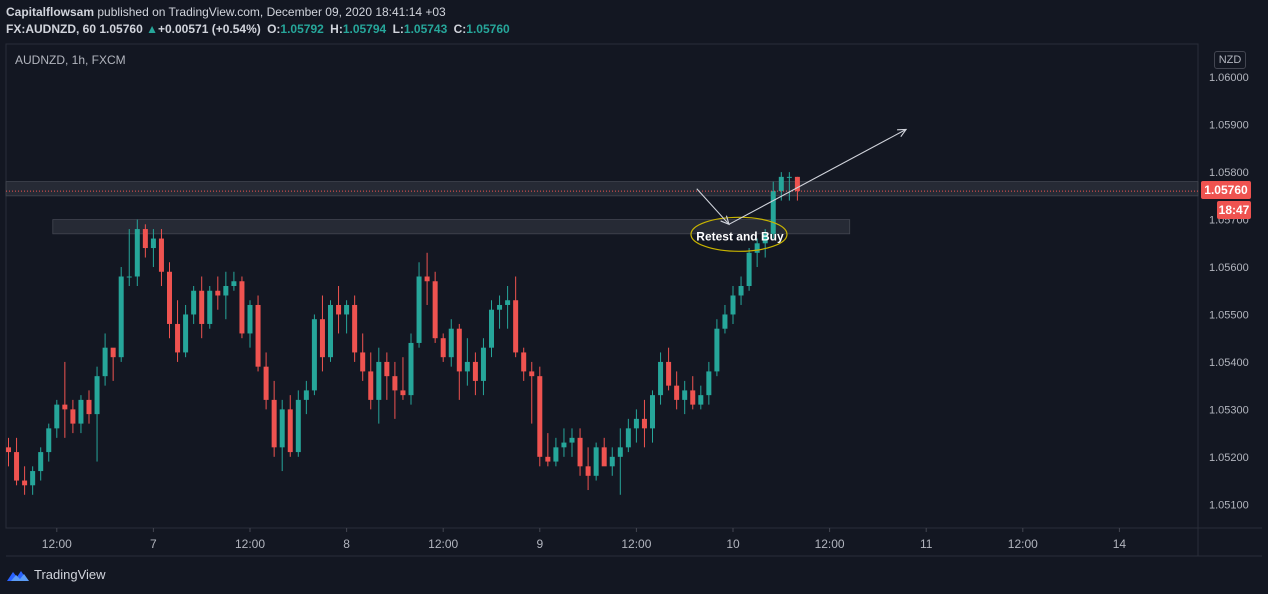  What do you see at coordinates (364, 29) in the screenshot?
I see `high-value: 1.05794` at bounding box center [364, 29].